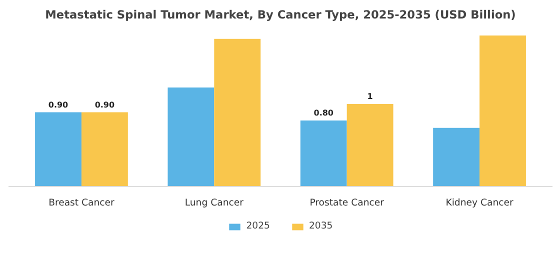 The width and height of the screenshot is (560, 280). Describe the element at coordinates (347, 203) in the screenshot. I see `x-tick-label: Prostate Cancer` at that location.